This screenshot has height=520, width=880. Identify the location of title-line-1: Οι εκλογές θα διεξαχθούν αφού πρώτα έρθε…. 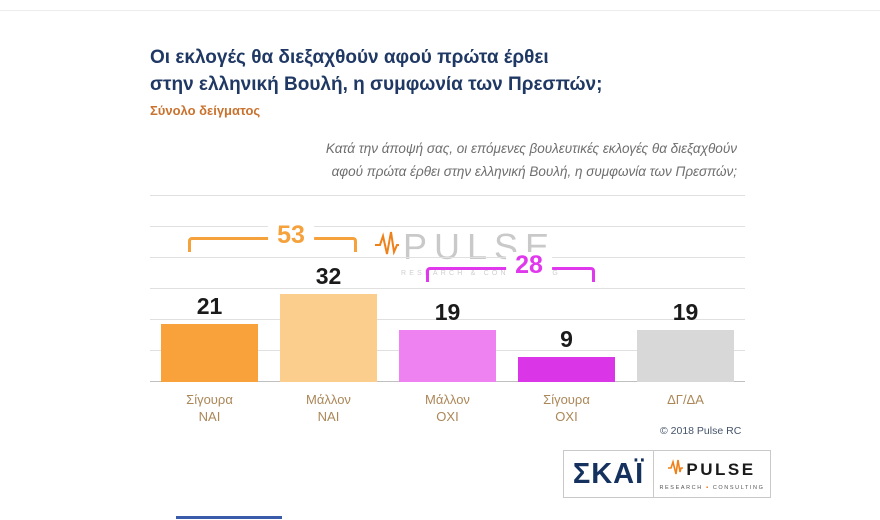
(349, 57).